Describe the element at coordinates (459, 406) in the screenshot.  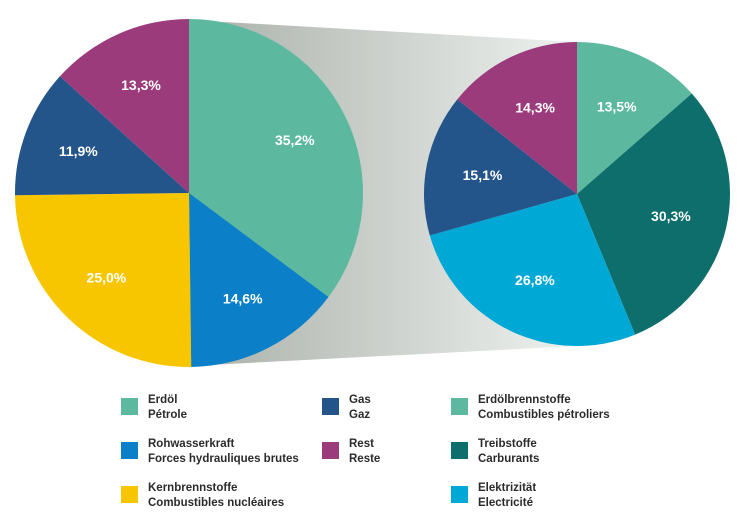
I see `legend-swatch-erdoelbrennstoffe` at that location.